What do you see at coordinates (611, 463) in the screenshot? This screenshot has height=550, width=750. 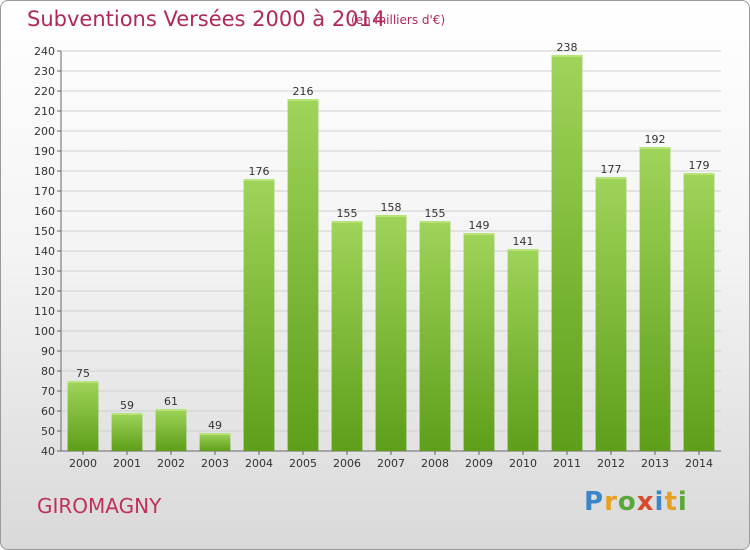 I see `x-tick-label-2012: 2012` at bounding box center [611, 463].